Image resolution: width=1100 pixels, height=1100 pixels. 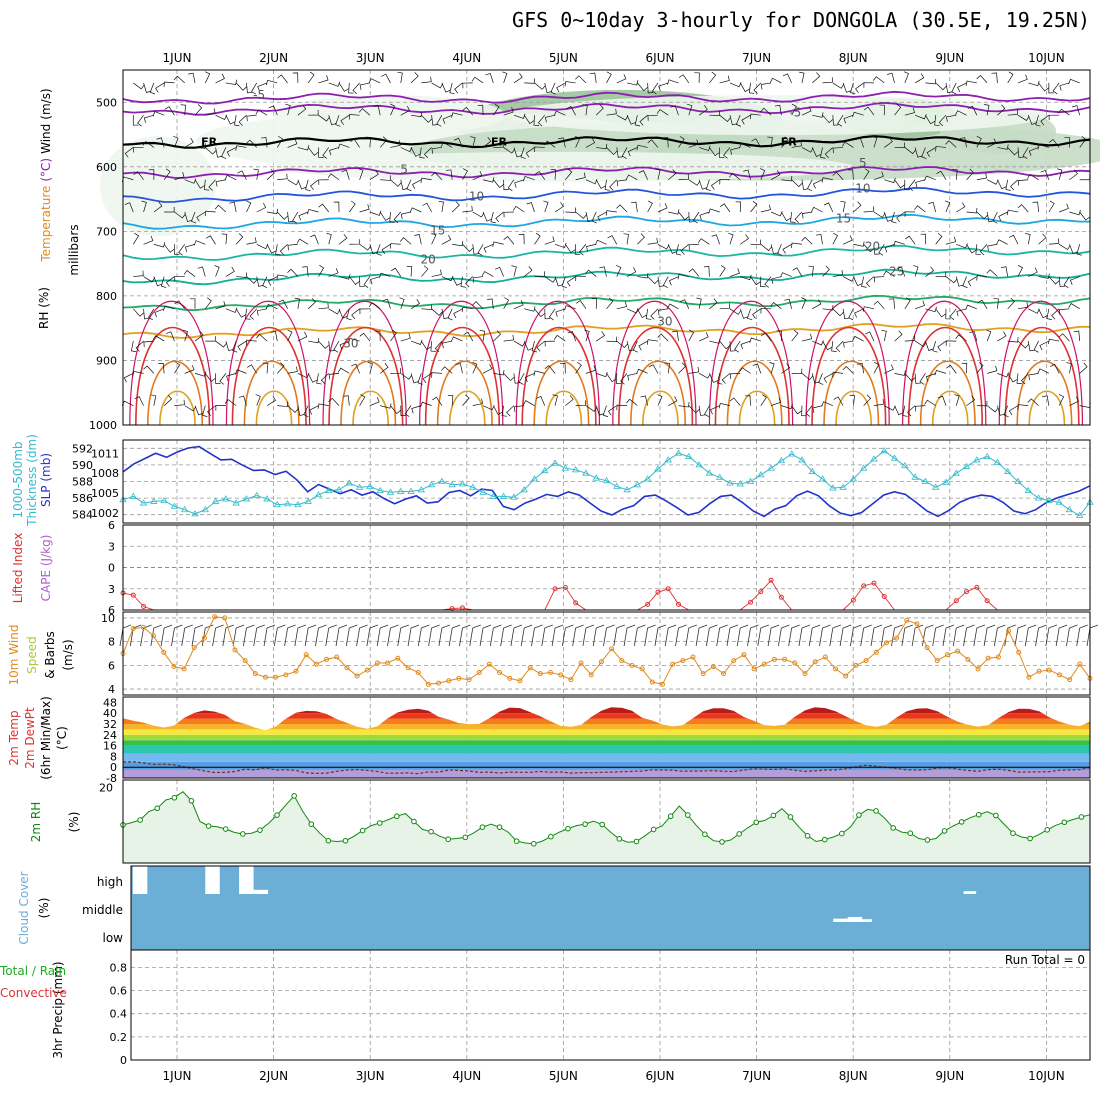 I want to click on upper-air-y-label-part-3: (m/s), so click(x=46, y=103).